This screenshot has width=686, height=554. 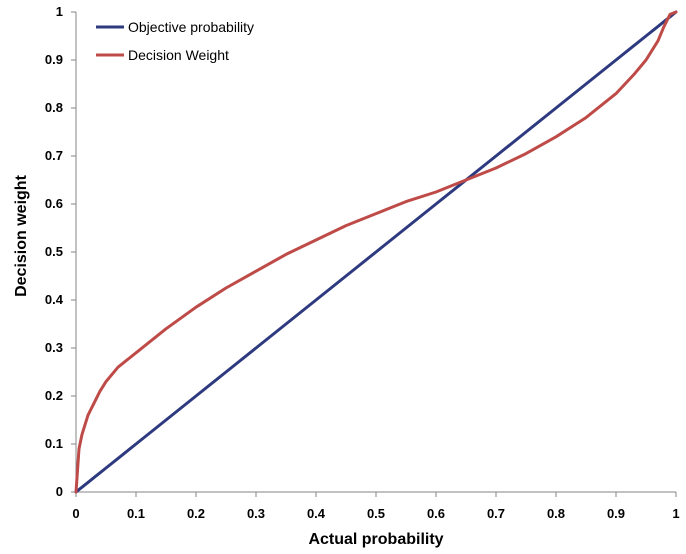 What do you see at coordinates (54, 203) in the screenshot?
I see `y-tick-label: 0.6` at bounding box center [54, 203].